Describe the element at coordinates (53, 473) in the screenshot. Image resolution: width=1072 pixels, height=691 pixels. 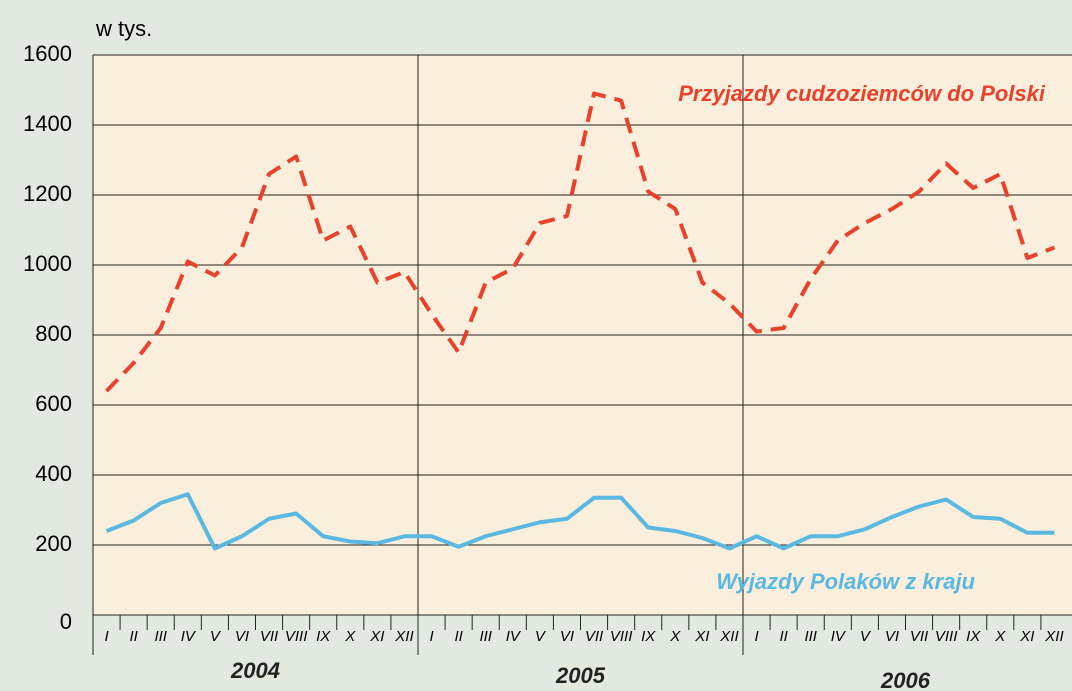
I see `y-tick-label: 400` at that location.